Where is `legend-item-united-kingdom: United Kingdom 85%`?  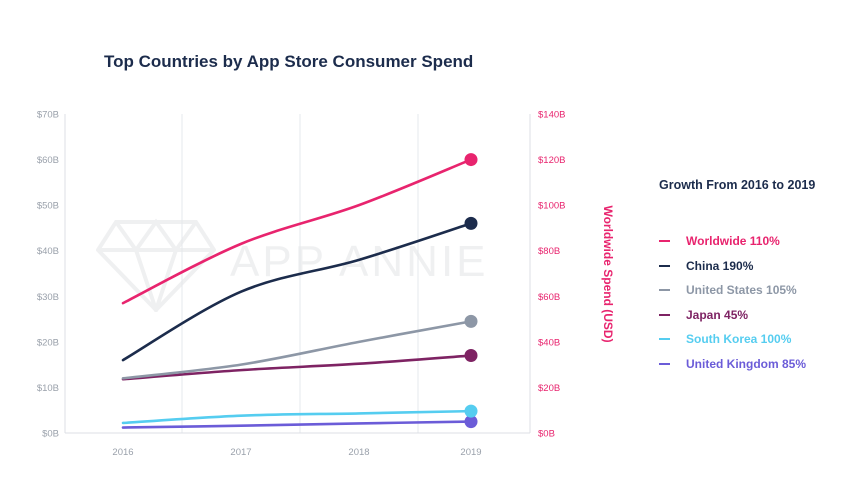 legend-item-united-kingdom: United Kingdom 85% is located at coordinates (759, 364).